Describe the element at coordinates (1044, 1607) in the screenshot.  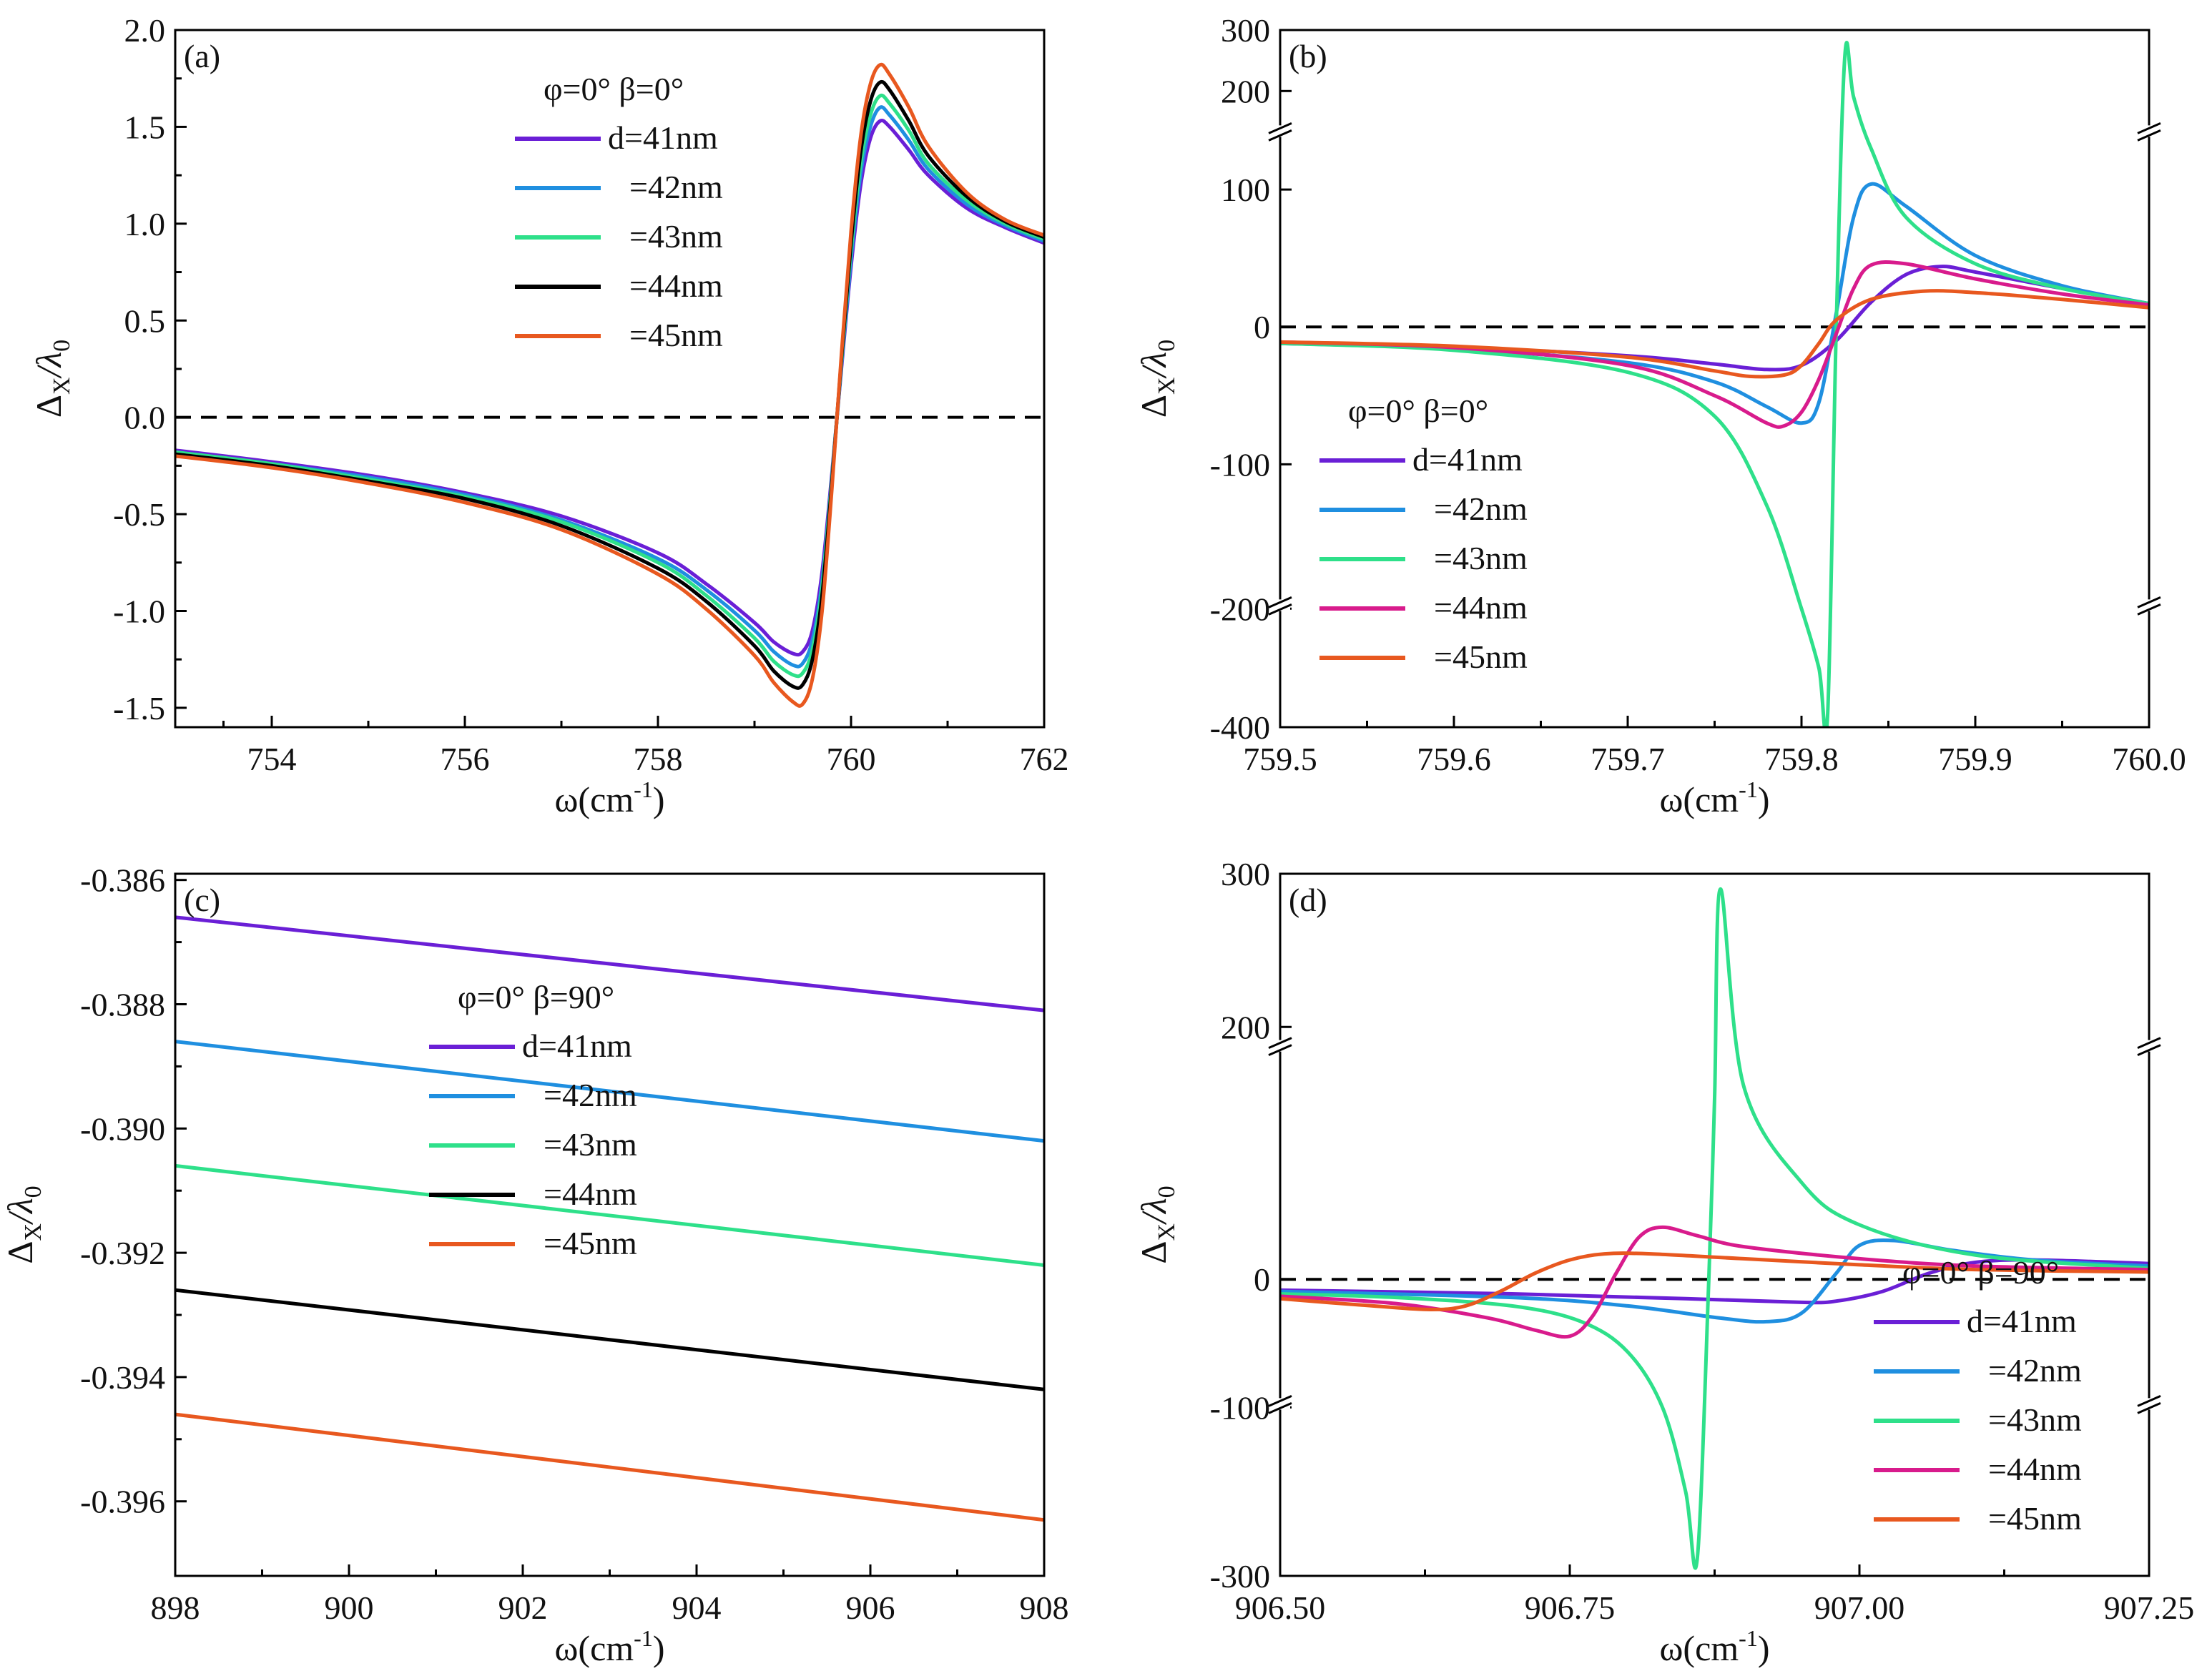
I see `x-tick-label: 908` at that location.